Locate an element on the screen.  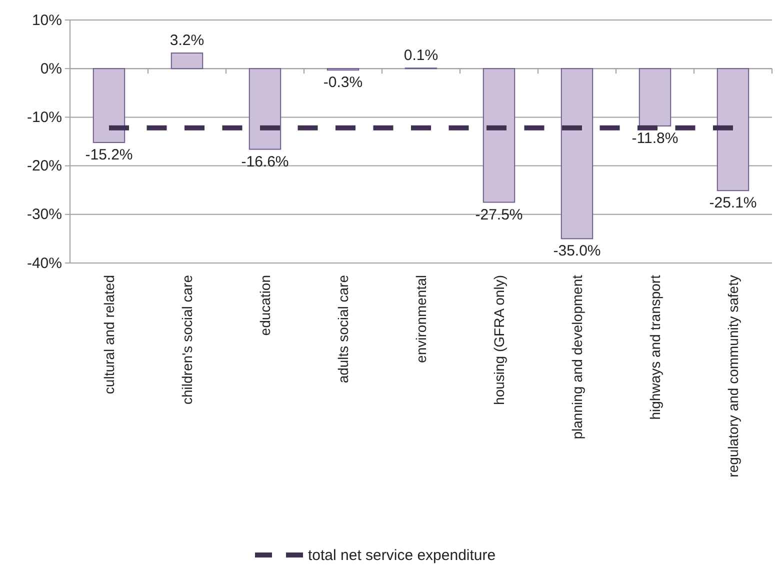
x-tick-label: adults social care is located at coordinates (343, 329).